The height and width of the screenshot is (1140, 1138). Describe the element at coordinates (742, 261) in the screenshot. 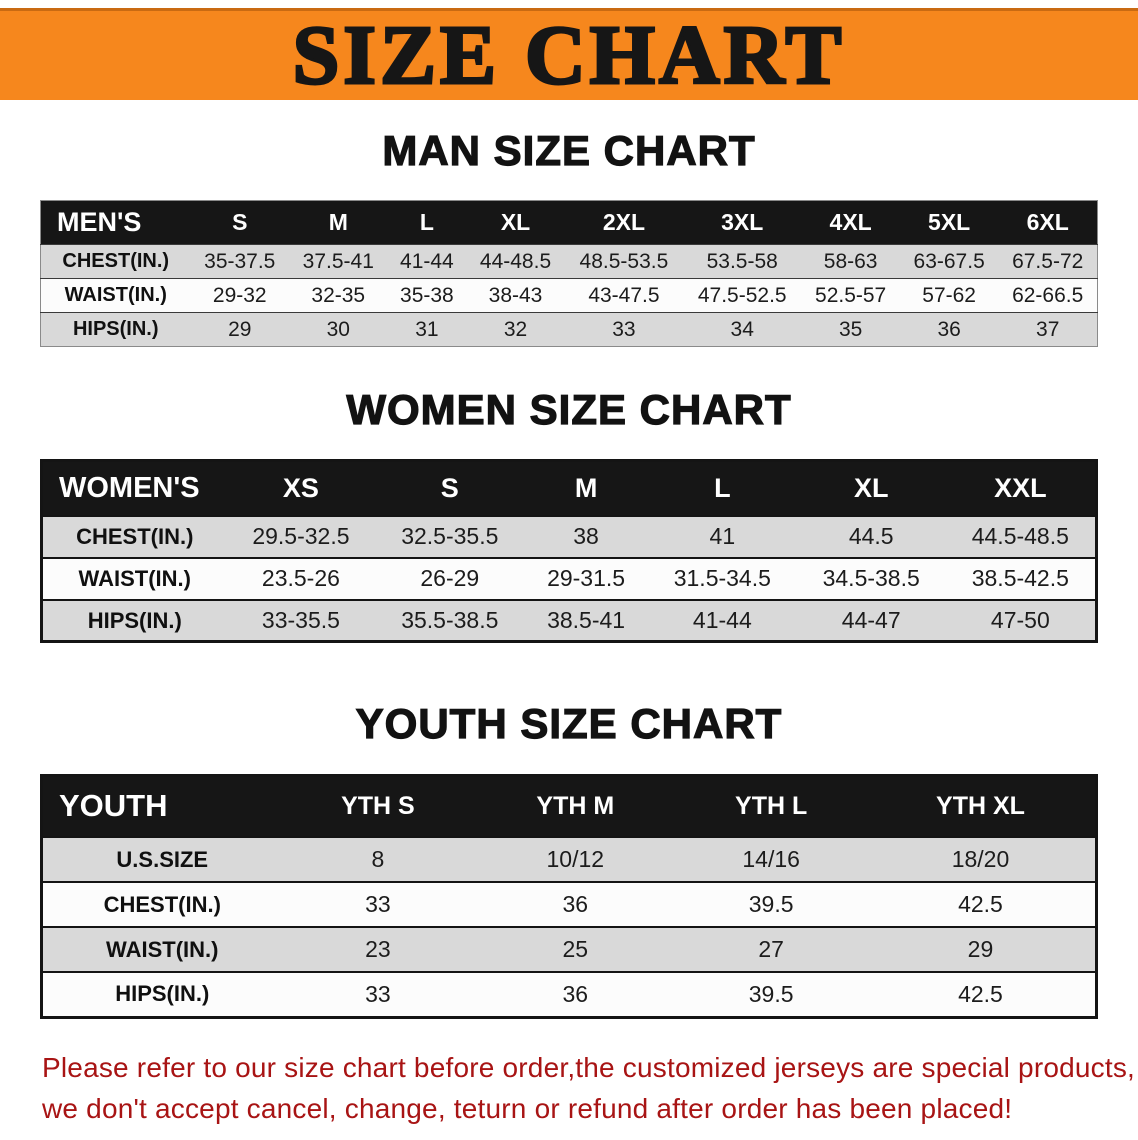

I see `size-value-cell: 53.5-58` at that location.